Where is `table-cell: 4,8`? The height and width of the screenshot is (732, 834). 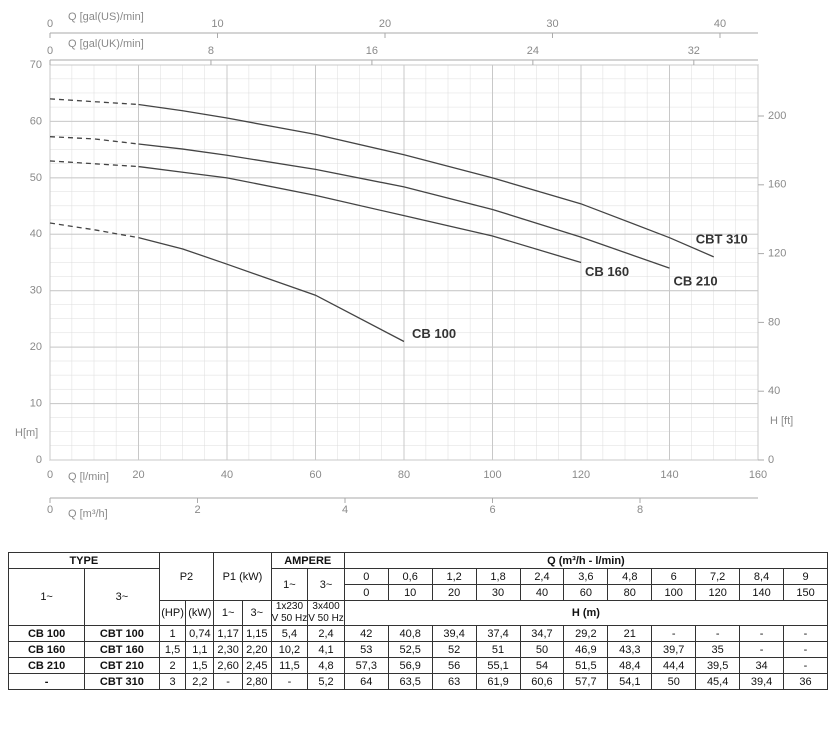 table-cell: 4,8 is located at coordinates (326, 665).